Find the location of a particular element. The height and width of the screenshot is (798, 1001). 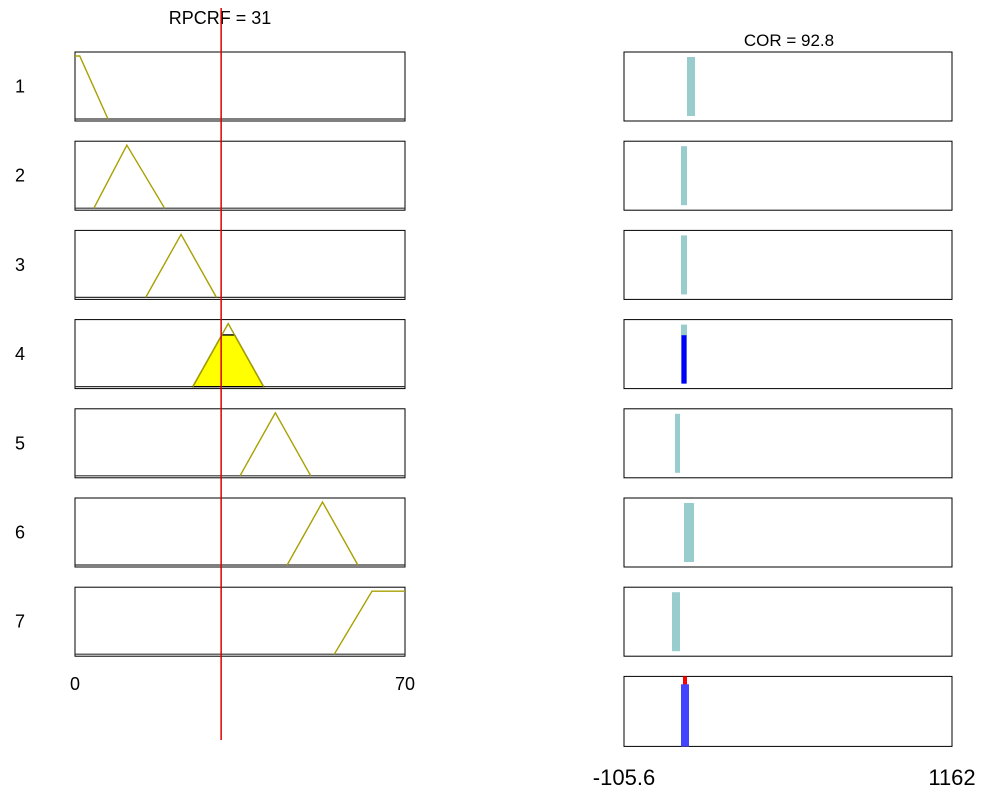

rule-number-label: 1 is located at coordinates (20, 87).